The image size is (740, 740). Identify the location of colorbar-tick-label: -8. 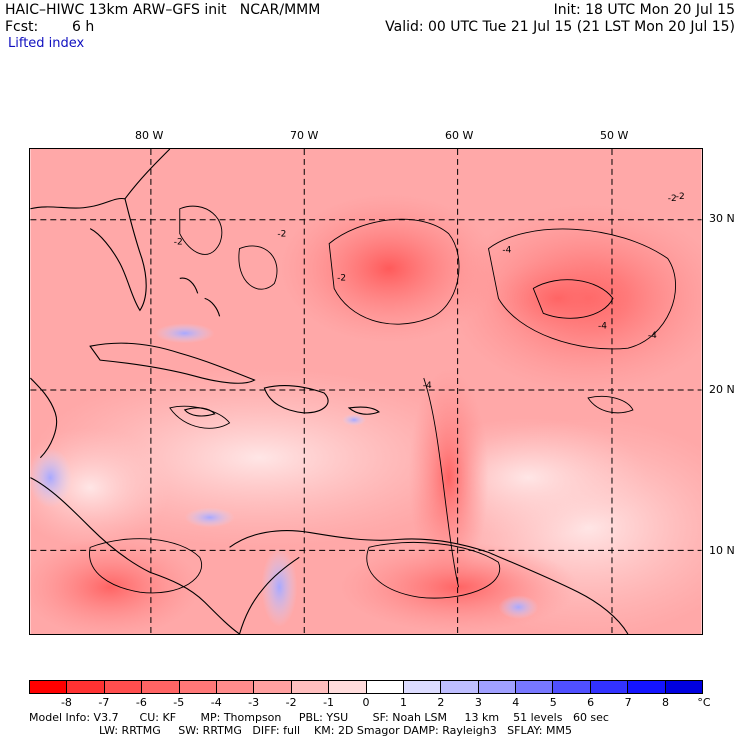
(66, 702).